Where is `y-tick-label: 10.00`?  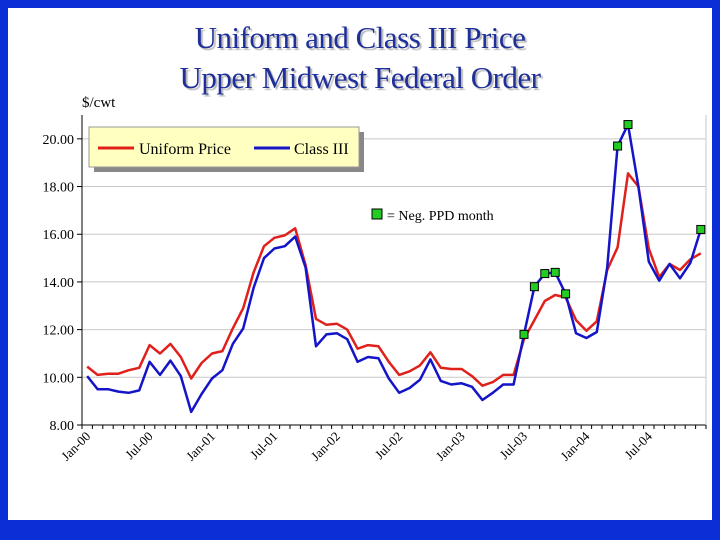
y-tick-label: 10.00 is located at coordinates (59, 378).